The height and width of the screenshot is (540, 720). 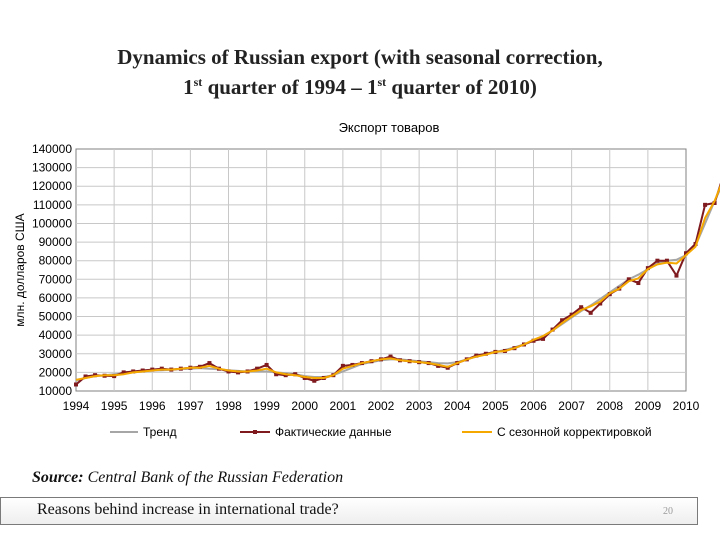 I want to click on y-tick-label: 40000, so click(x=56, y=335).